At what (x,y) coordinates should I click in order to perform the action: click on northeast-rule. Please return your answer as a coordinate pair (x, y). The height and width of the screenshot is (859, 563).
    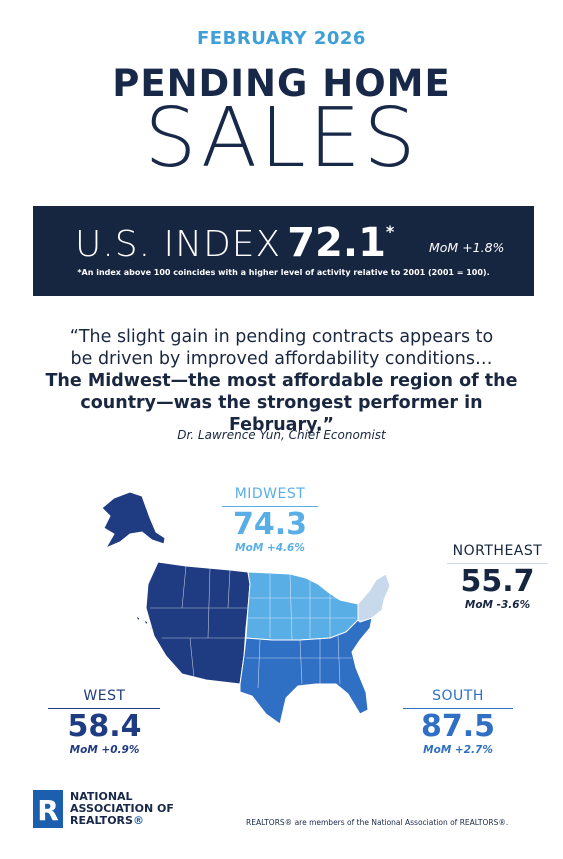
    Looking at the image, I should click on (497, 563).